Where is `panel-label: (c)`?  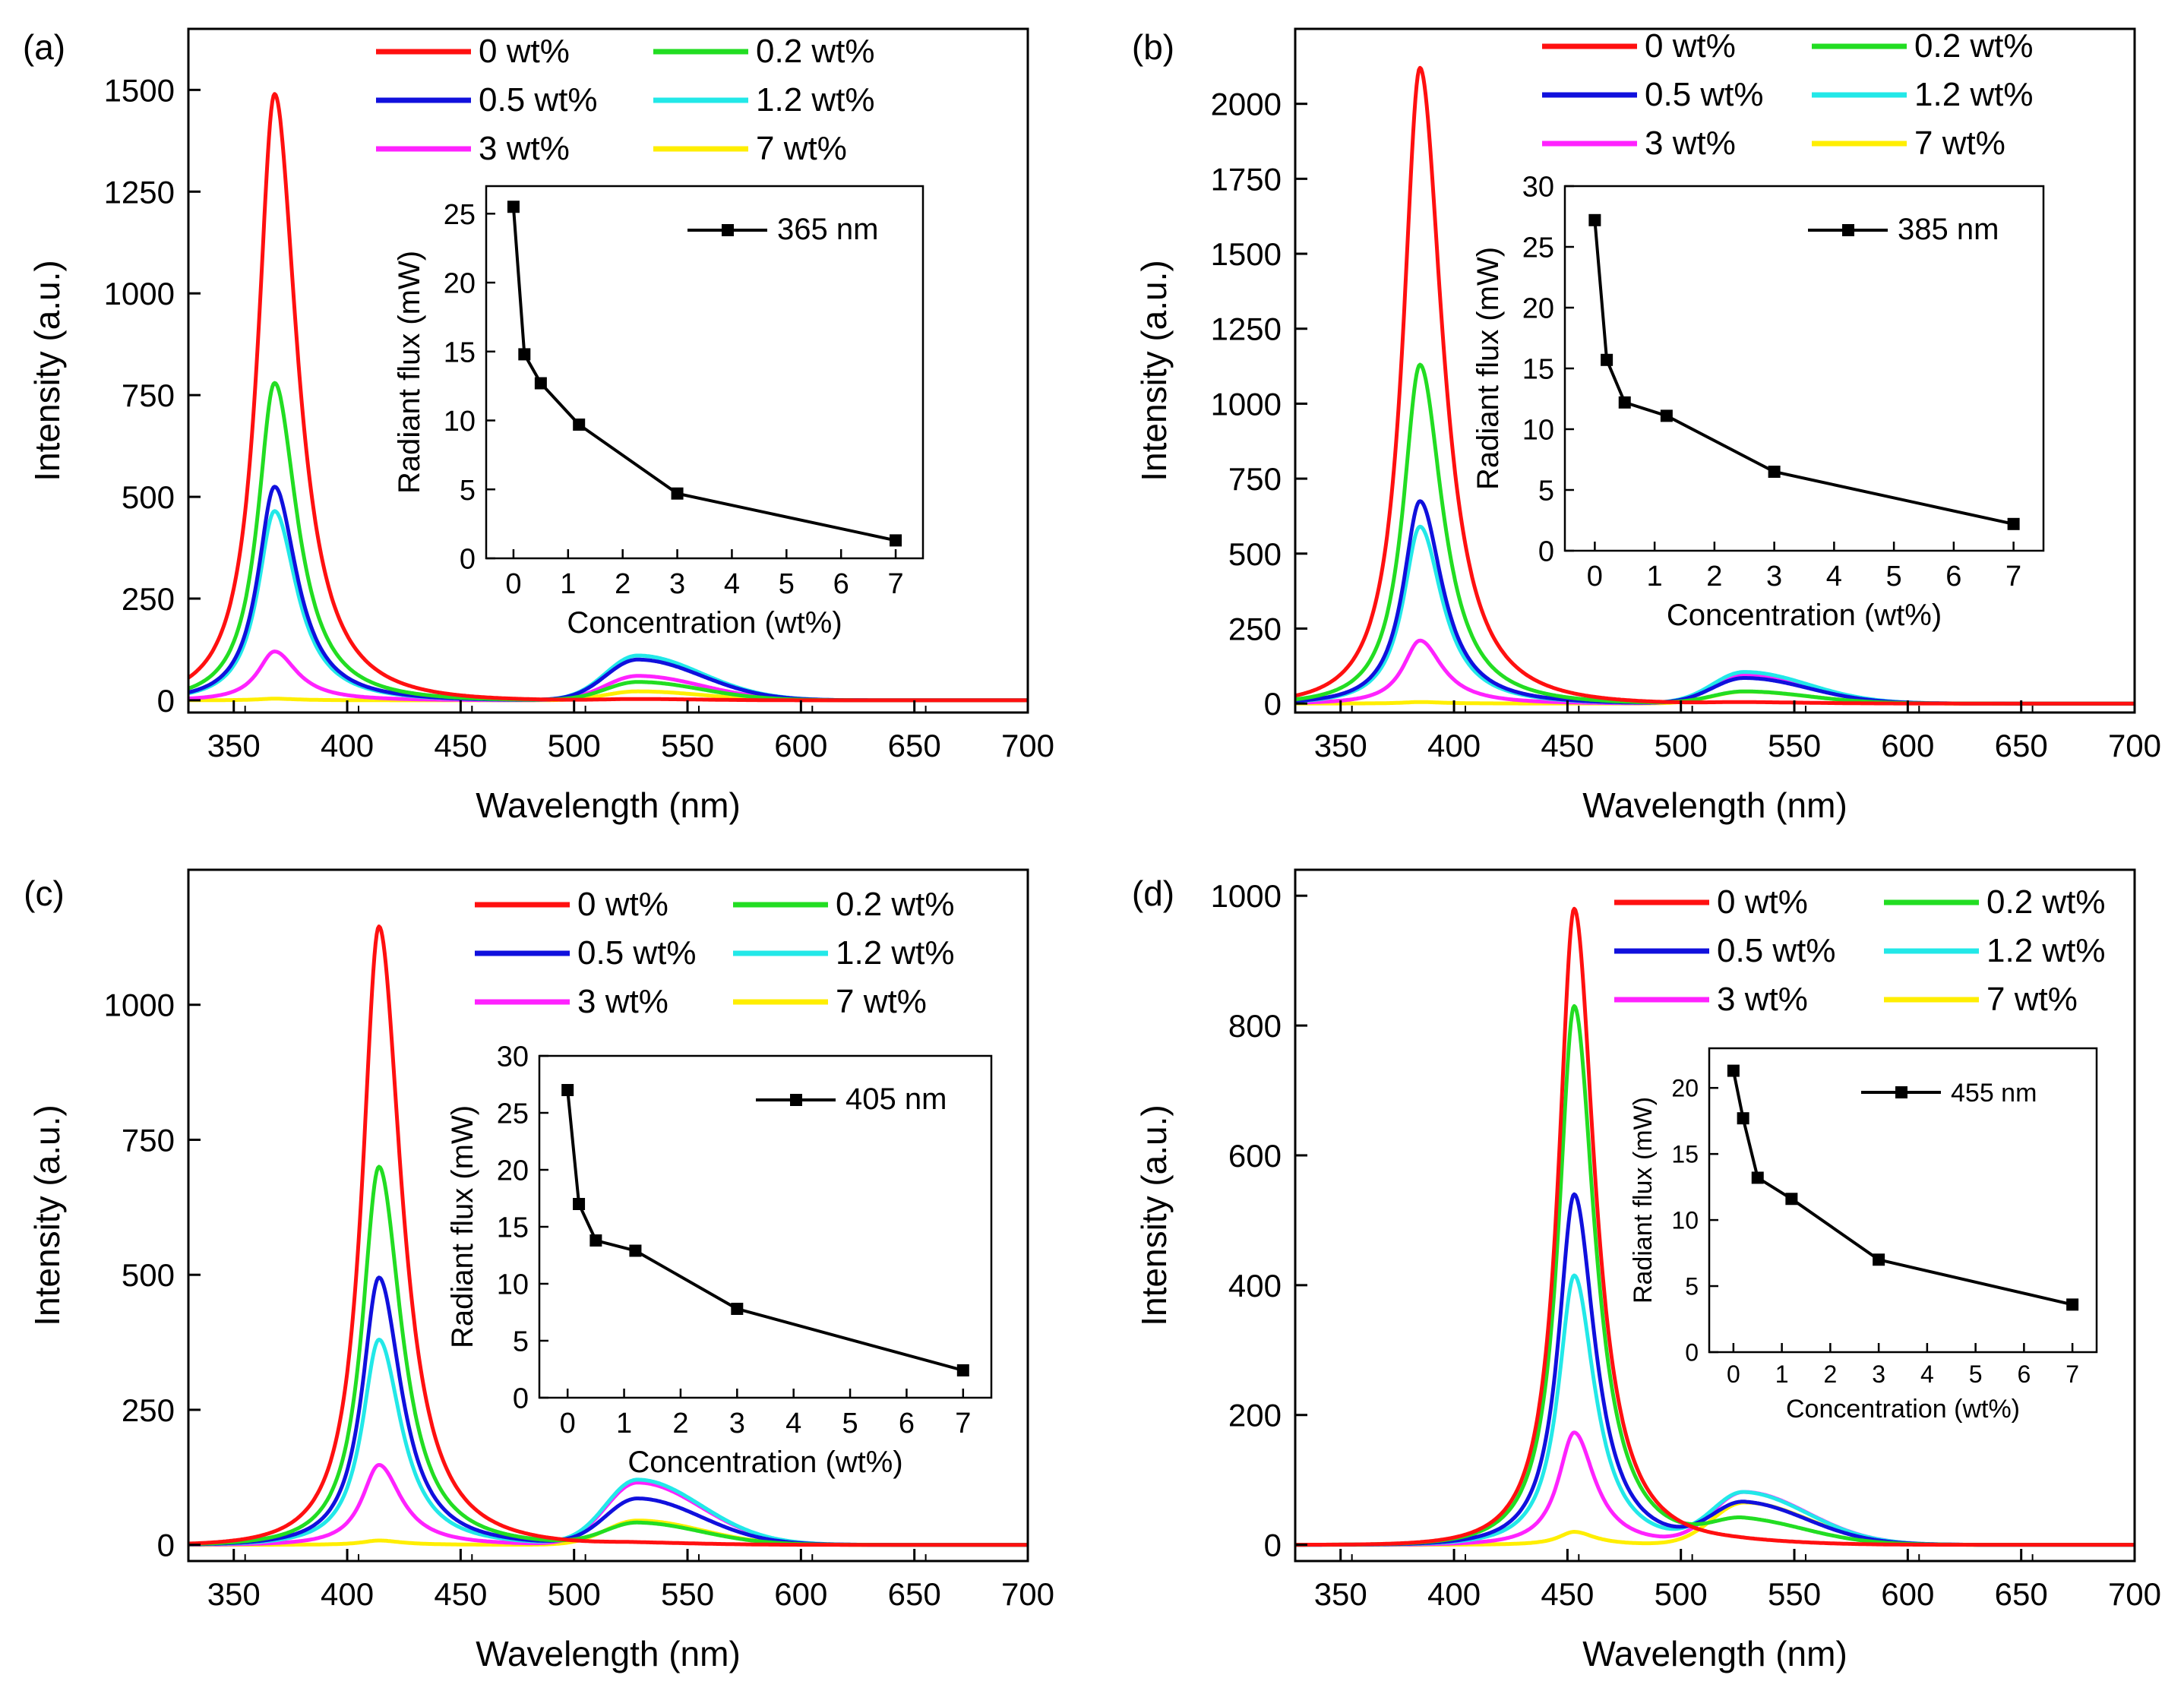 panel-label: (c) is located at coordinates (45, 893).